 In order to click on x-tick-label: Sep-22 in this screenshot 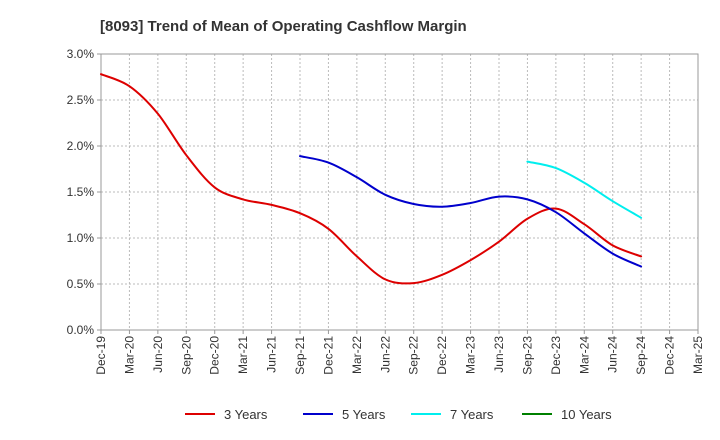, I will do `click(414, 355)`.